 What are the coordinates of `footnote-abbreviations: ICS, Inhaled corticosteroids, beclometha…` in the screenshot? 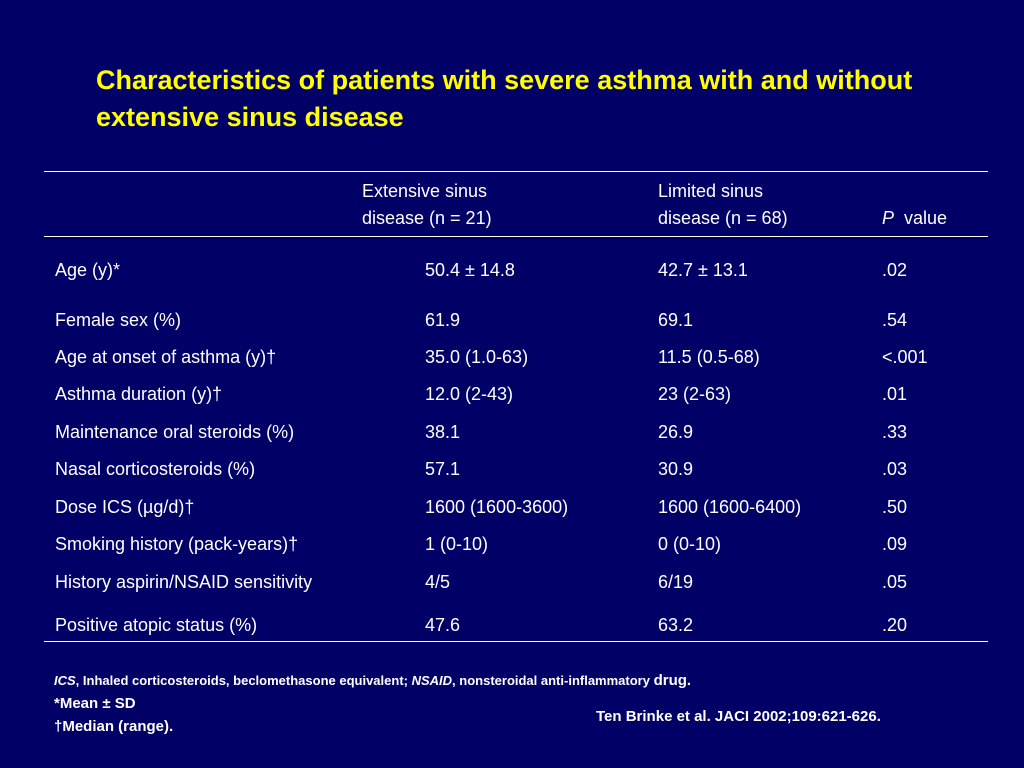 It's located at (372, 680).